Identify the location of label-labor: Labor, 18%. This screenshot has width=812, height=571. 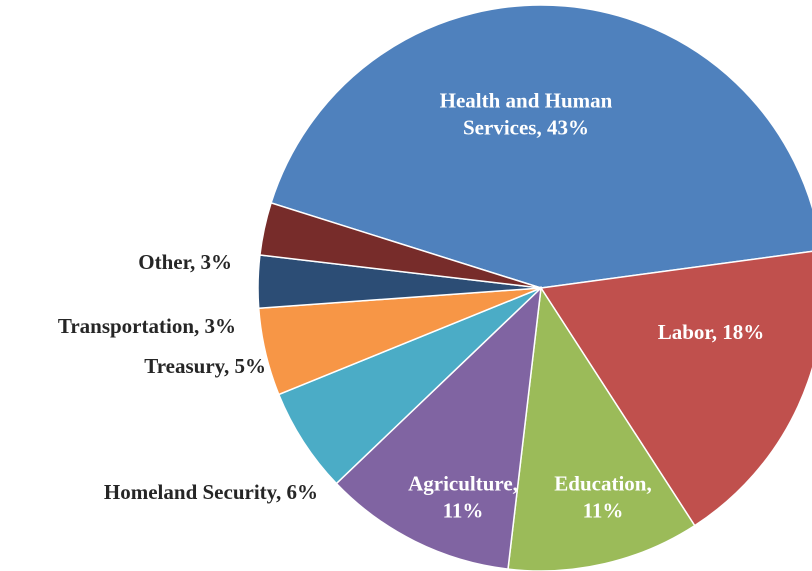
(711, 332).